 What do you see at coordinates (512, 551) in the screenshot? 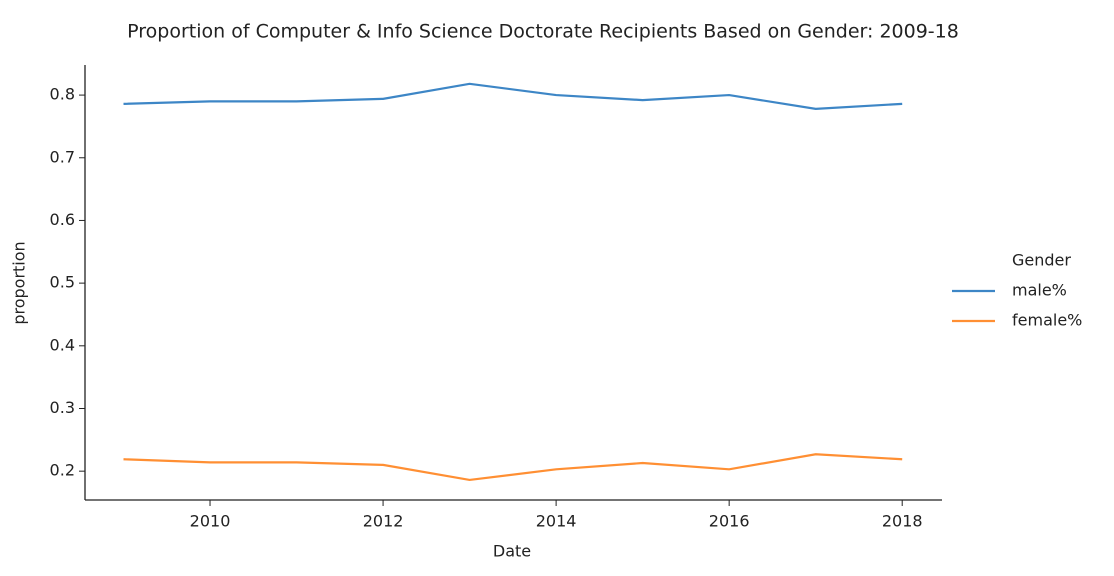
I see `x-axis-label: Date` at bounding box center [512, 551].